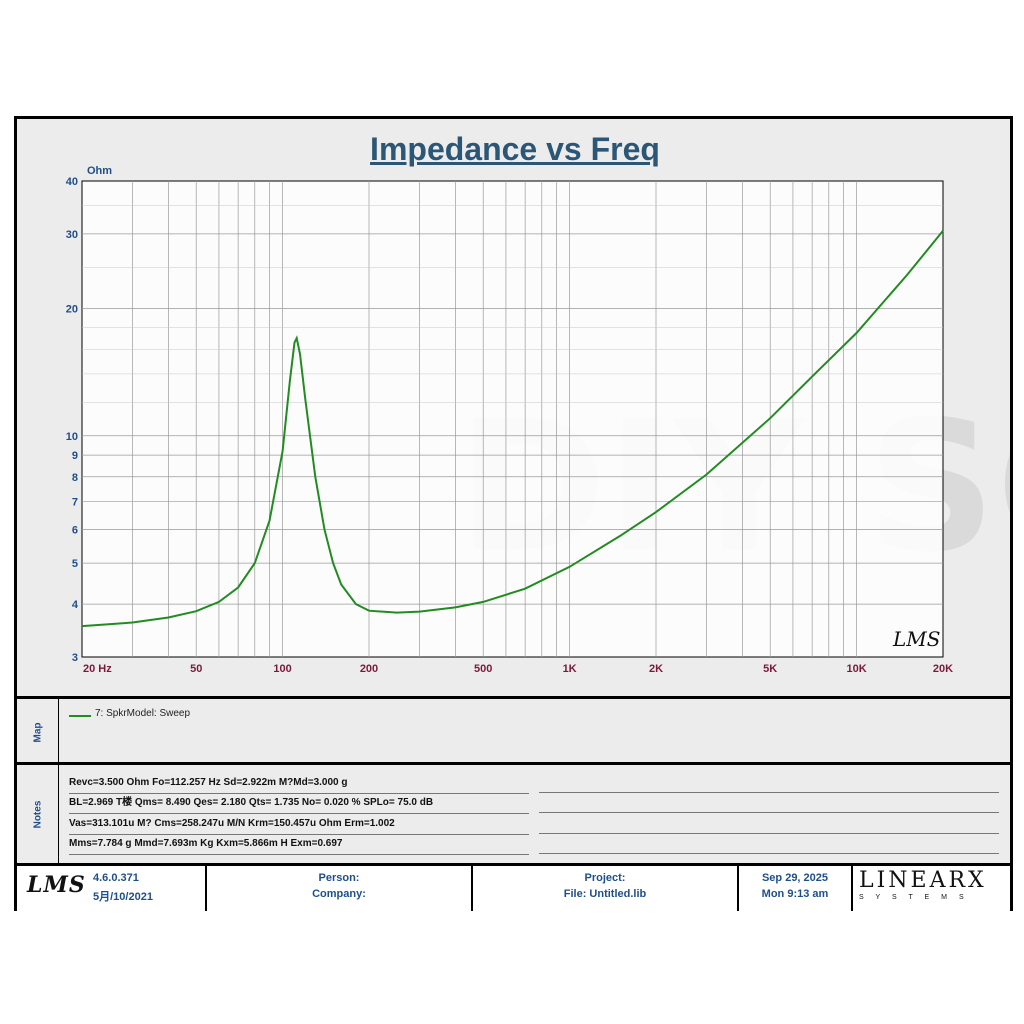 The width and height of the screenshot is (1024, 1024). I want to click on legend-entry: 7: SpkrModel: Sweep, so click(143, 713).